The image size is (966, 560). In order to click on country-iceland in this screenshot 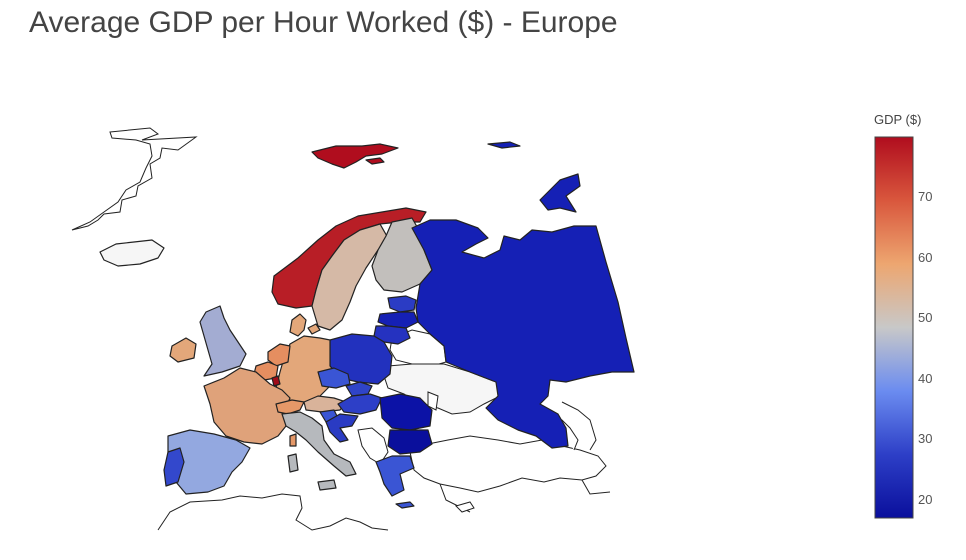, I will do `click(132, 253)`.